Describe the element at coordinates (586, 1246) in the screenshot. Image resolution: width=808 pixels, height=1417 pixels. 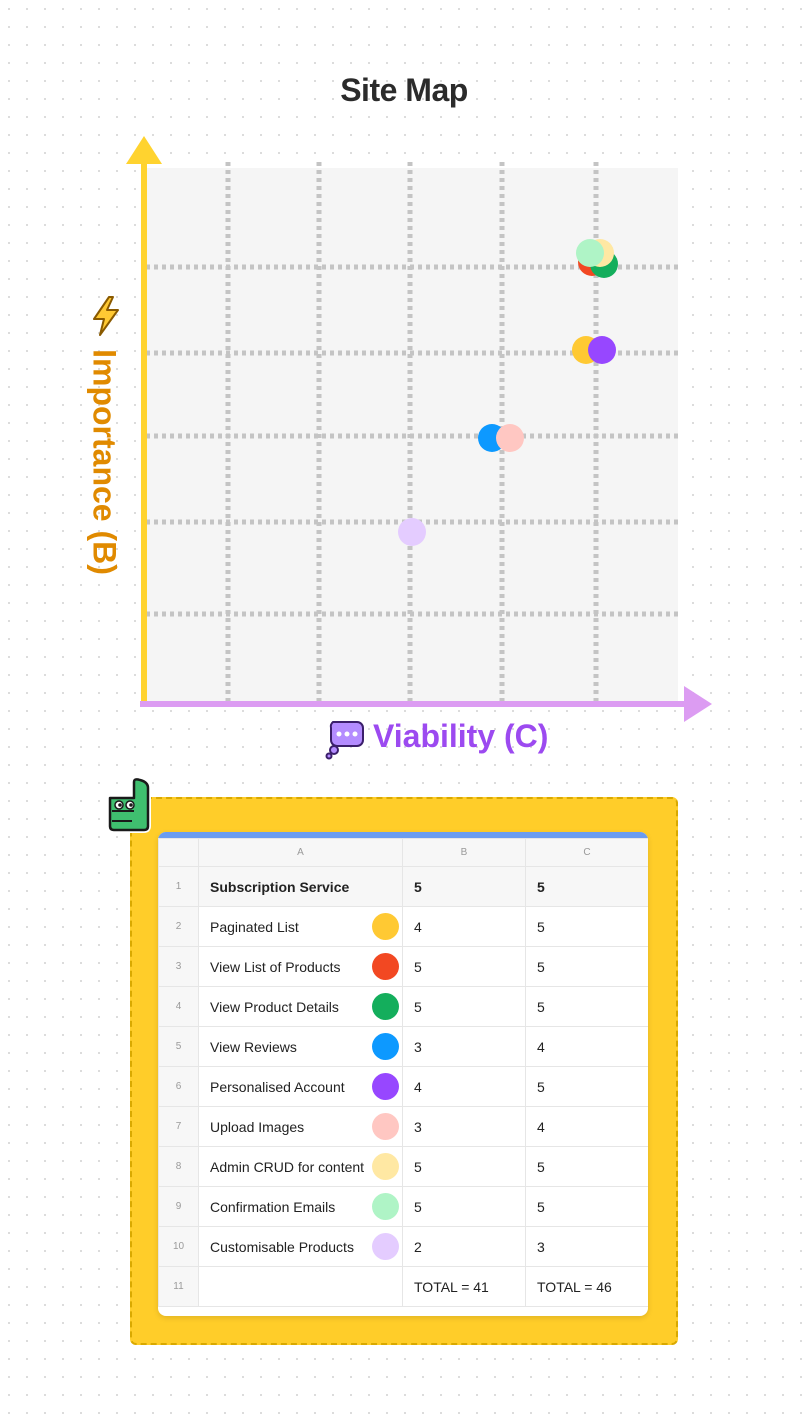
I see `cell-viability: 3` at that location.